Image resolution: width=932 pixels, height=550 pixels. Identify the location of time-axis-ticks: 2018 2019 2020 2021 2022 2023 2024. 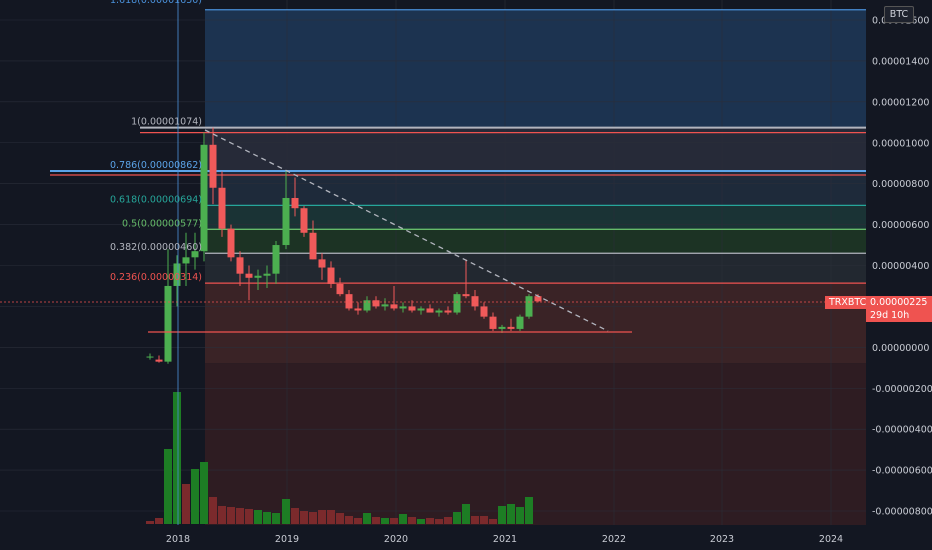
(504, 539).